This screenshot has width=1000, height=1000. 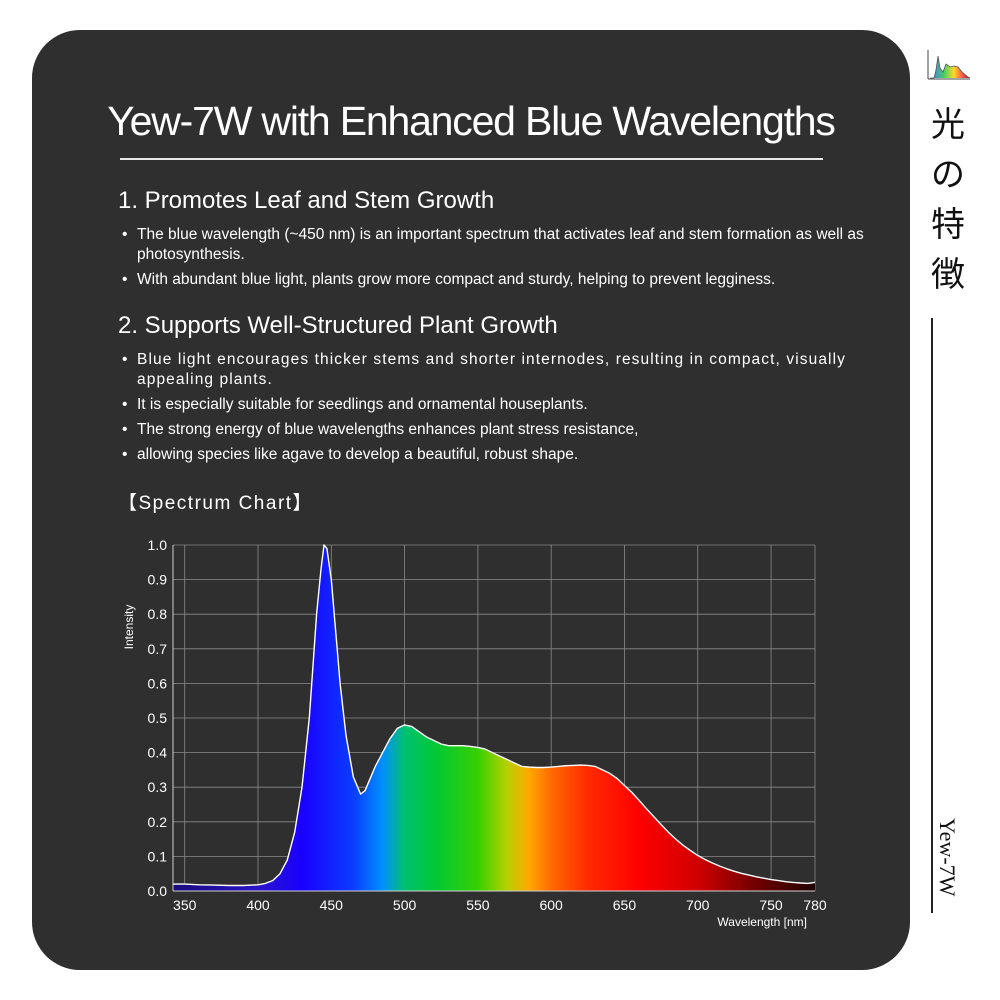 I want to click on y-axis-title: Intensity, so click(x=129, y=627).